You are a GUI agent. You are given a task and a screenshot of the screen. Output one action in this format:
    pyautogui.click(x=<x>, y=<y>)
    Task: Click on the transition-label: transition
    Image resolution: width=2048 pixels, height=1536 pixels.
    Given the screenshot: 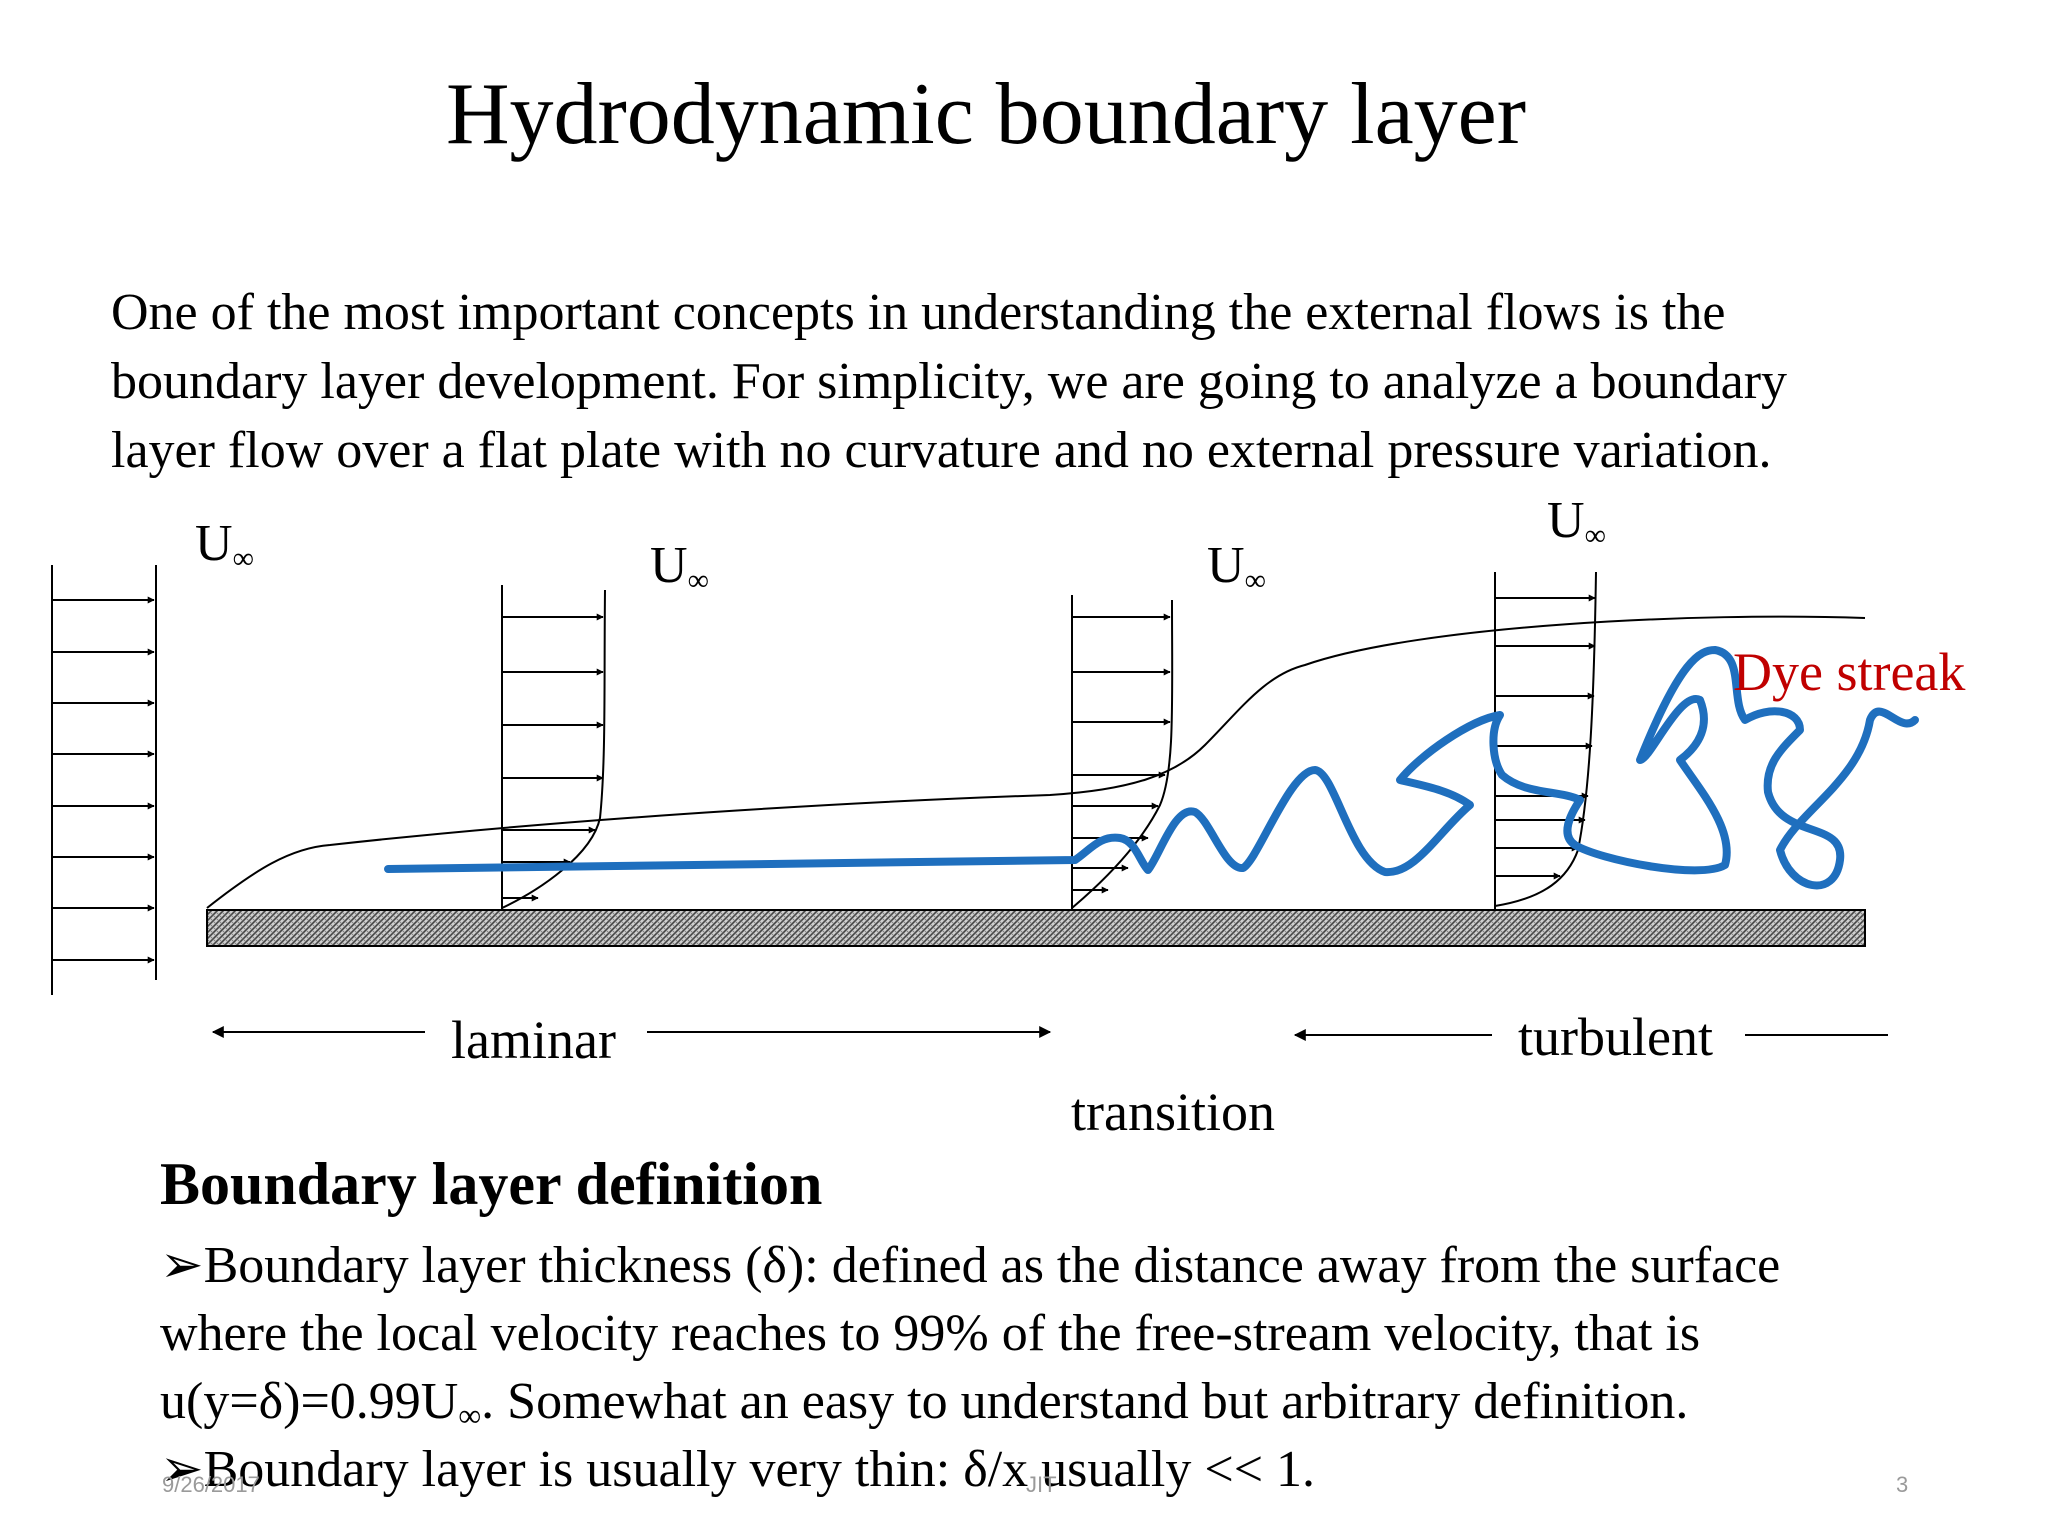 What is the action you would take?
    pyautogui.click(x=1173, y=1112)
    